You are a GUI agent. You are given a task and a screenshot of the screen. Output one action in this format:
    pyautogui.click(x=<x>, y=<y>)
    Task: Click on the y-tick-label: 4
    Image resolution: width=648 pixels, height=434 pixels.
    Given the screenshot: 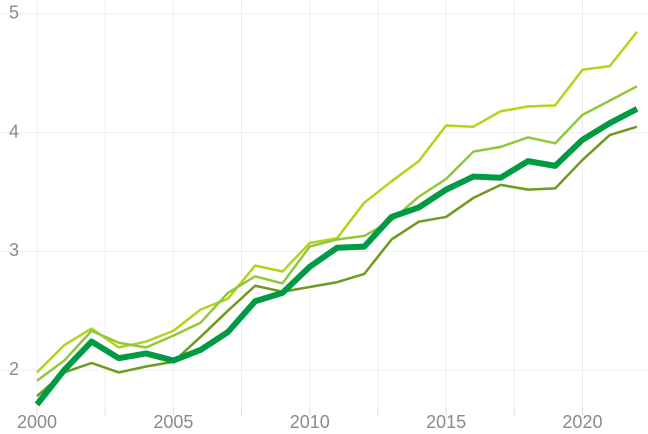 What is the action you would take?
    pyautogui.click(x=14, y=131)
    